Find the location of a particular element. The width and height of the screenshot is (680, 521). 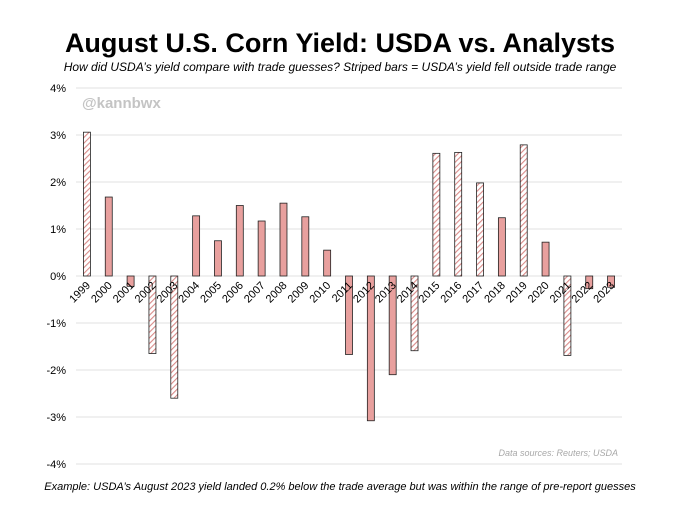

bar-2006 is located at coordinates (239, 241).